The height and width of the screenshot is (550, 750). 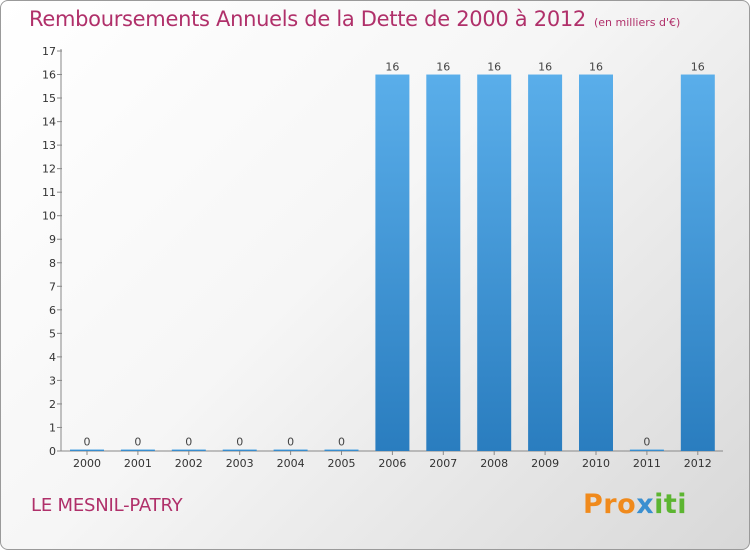 What do you see at coordinates (49, 192) in the screenshot?
I see `y-tick-label: 11` at bounding box center [49, 192].